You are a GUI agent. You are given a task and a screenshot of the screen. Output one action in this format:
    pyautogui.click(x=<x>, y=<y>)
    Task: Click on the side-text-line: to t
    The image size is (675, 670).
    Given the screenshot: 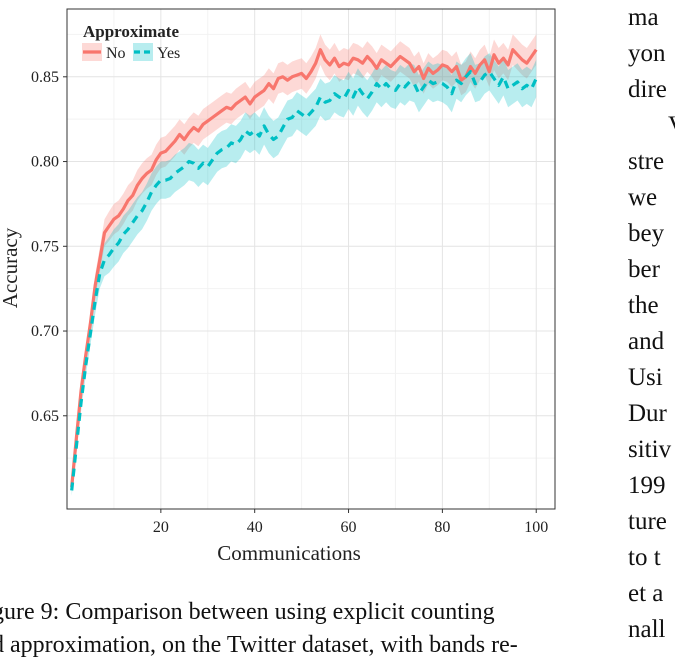 What is the action you would take?
    pyautogui.click(x=644, y=557)
    